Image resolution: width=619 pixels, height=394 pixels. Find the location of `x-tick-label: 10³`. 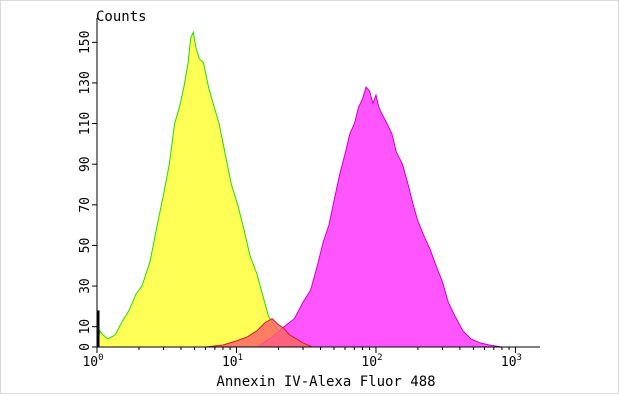

x-tick-label: 10³ is located at coordinates (511, 361).